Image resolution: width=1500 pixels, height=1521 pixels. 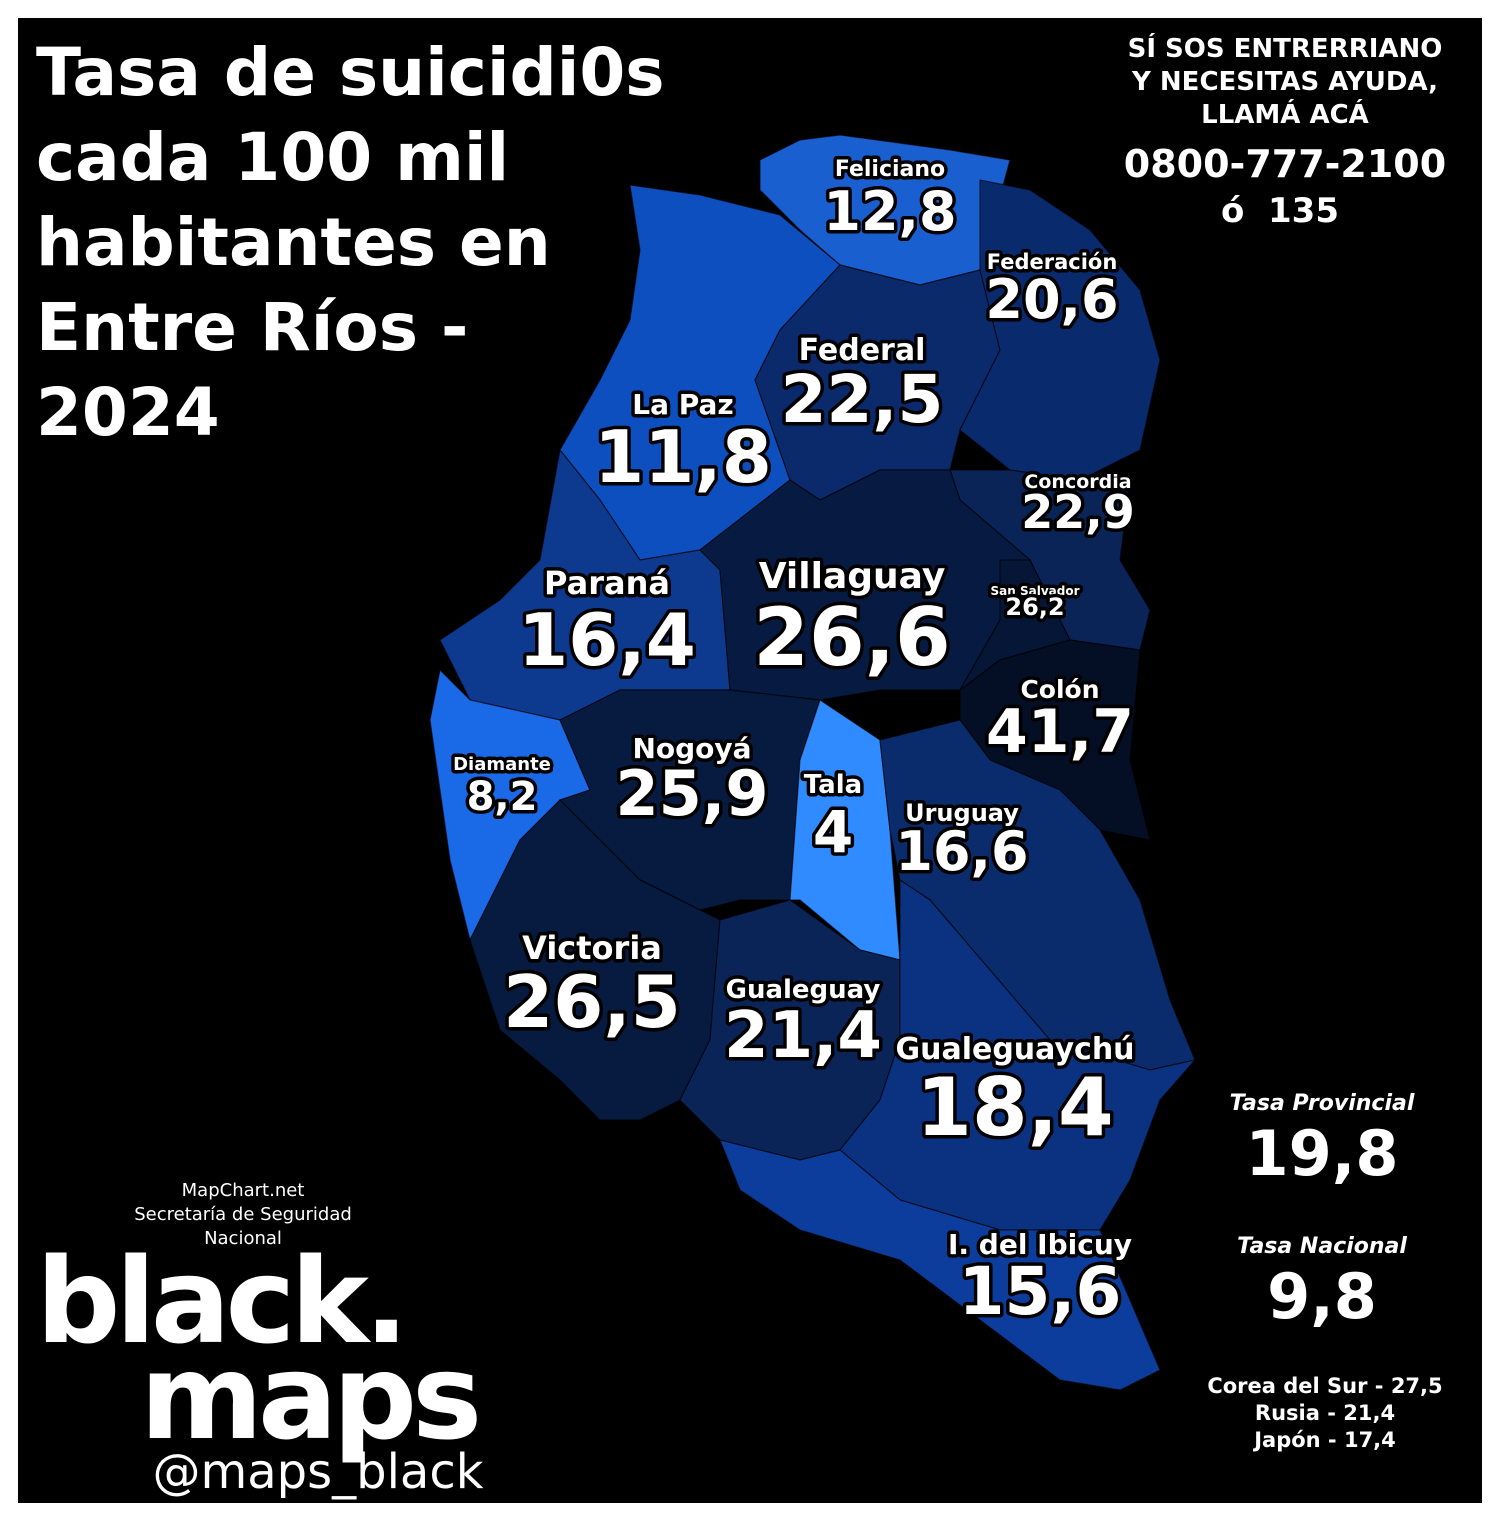 I want to click on help-alt: ó 135, so click(x=1280, y=211).